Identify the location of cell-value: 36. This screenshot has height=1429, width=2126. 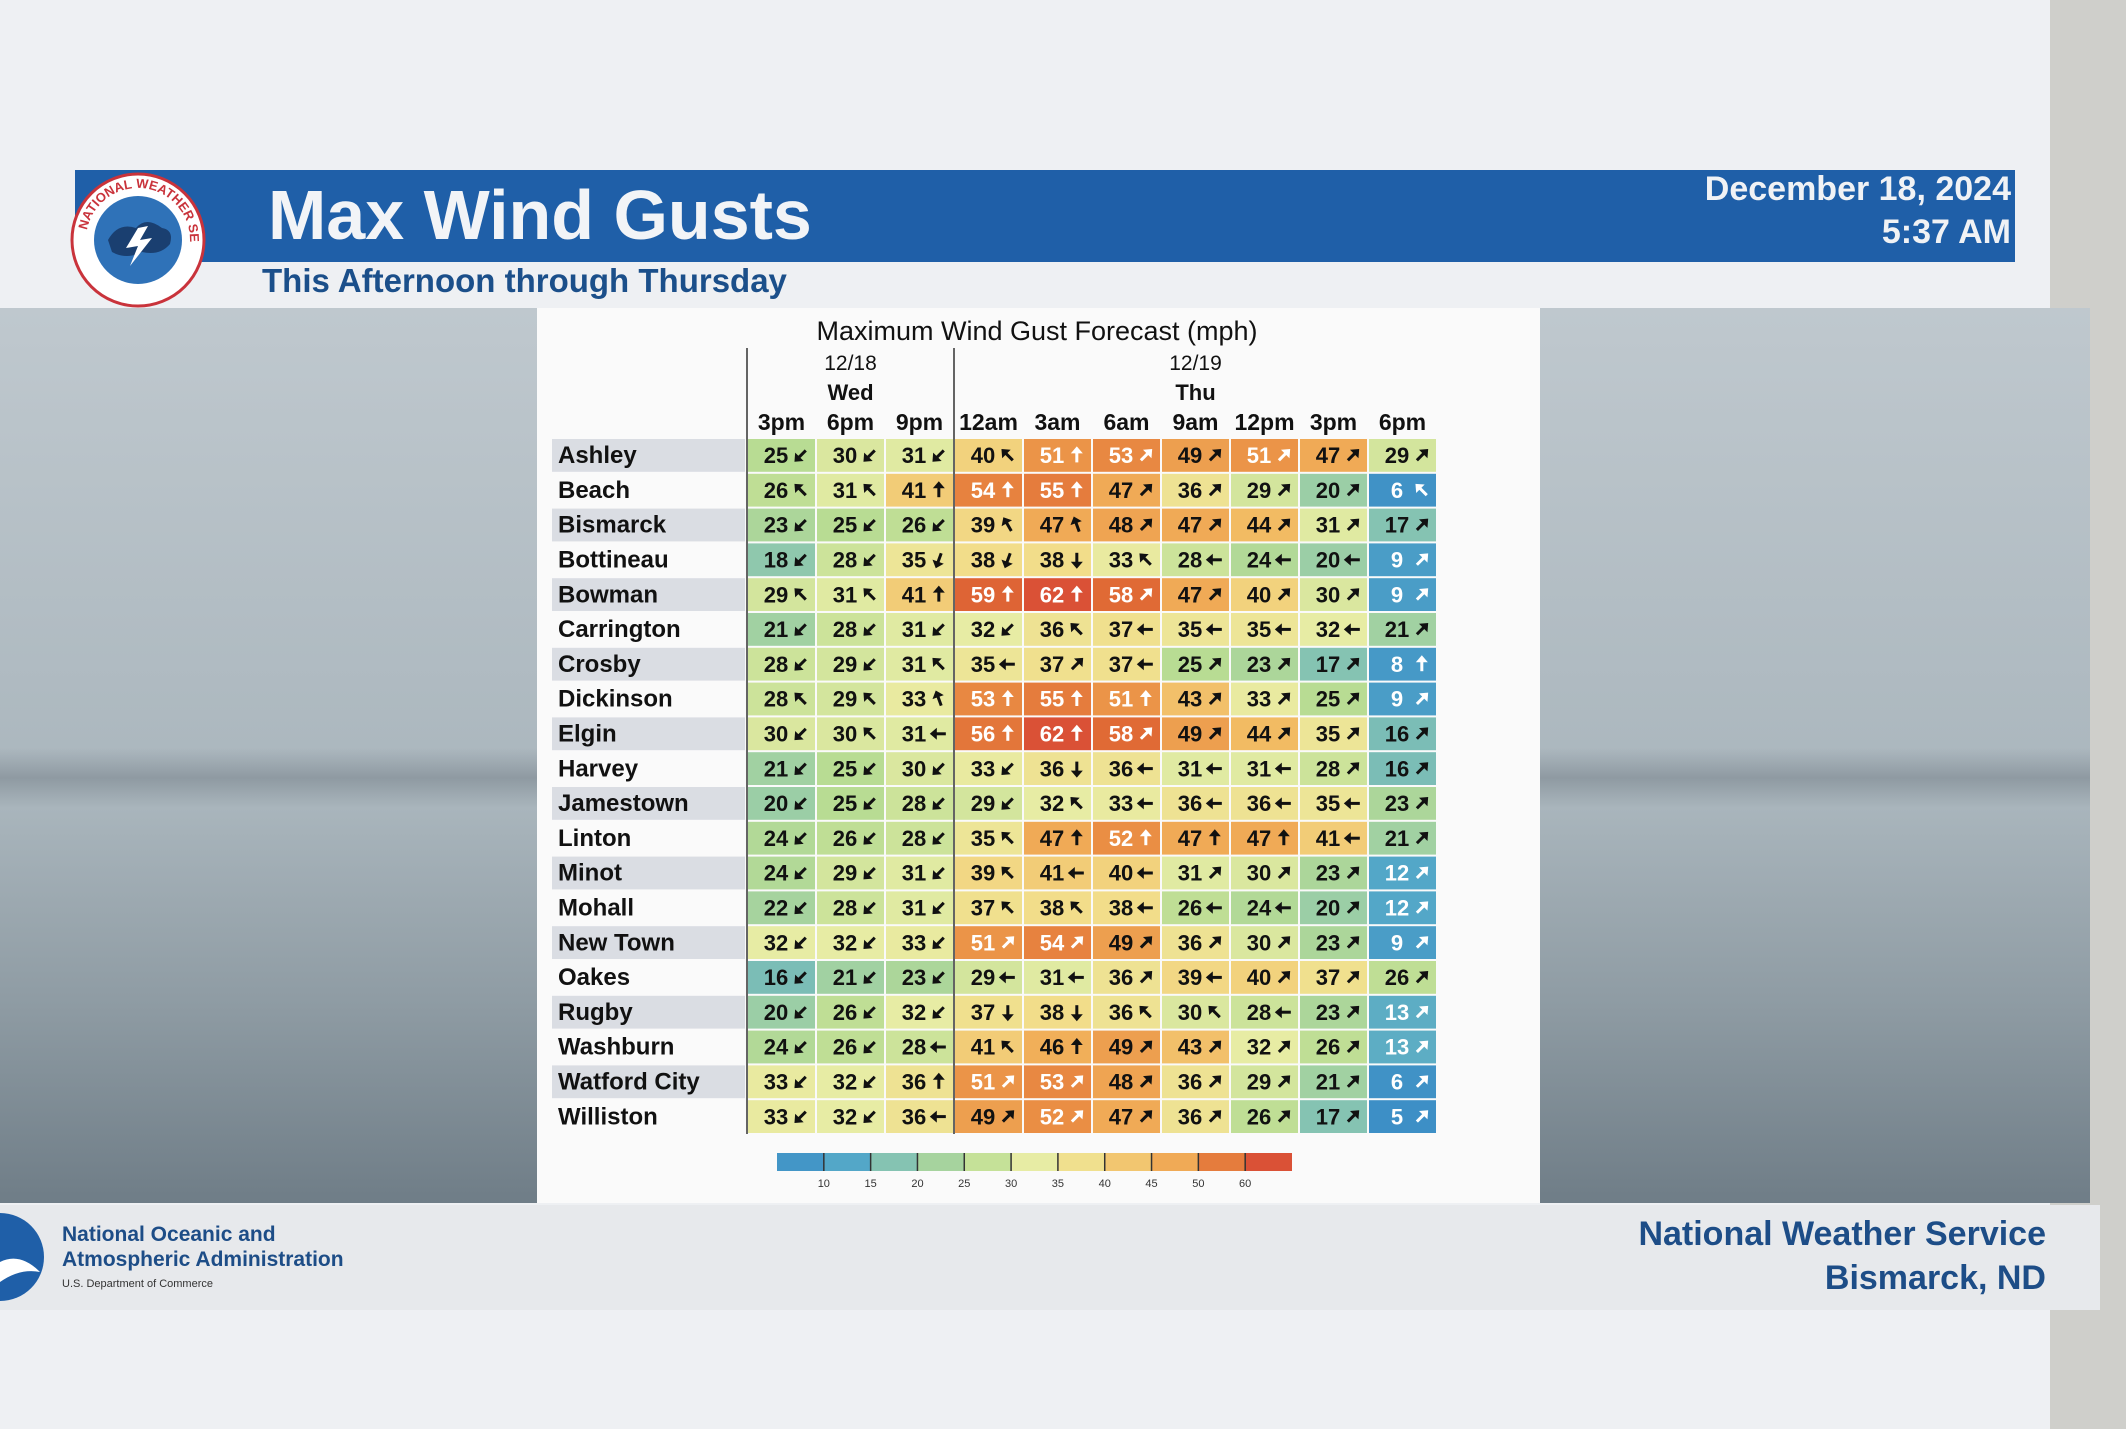
(1121, 977).